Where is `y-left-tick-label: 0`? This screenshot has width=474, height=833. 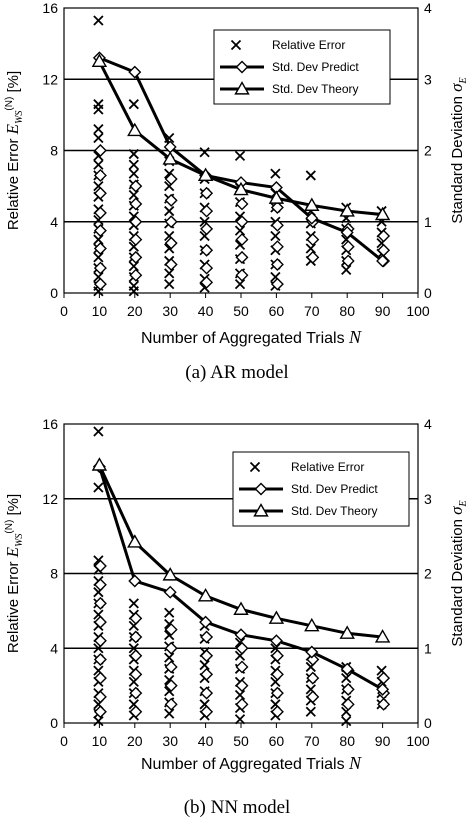 y-left-tick-label: 0 is located at coordinates (54, 723).